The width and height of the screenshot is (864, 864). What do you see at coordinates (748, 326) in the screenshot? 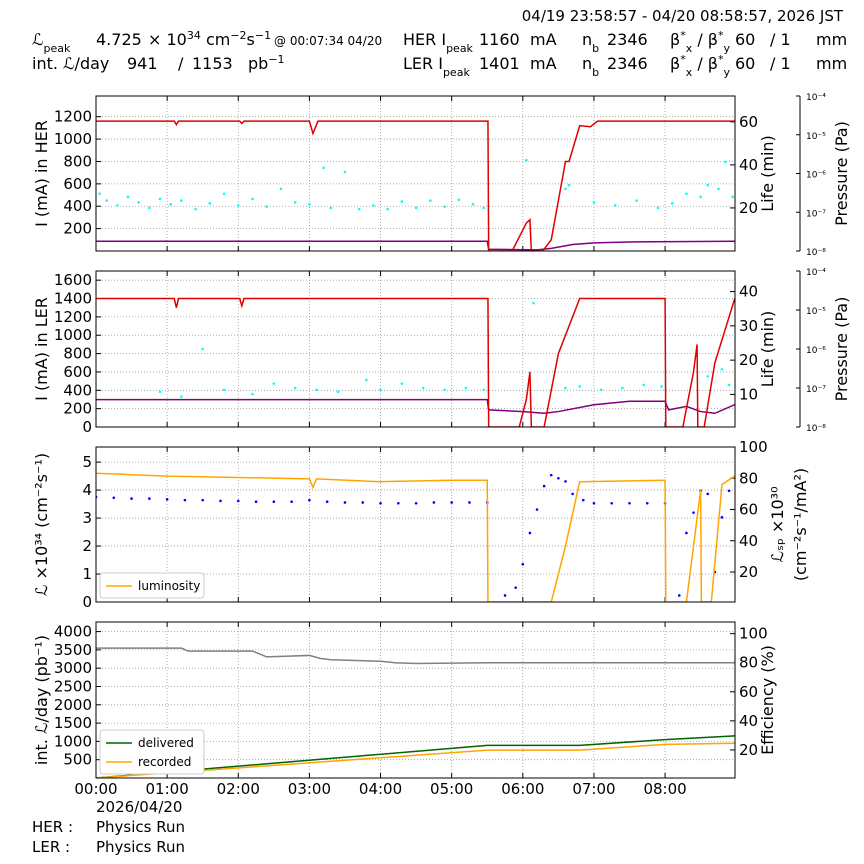
I see `y2-tick-label: 30` at bounding box center [748, 326].